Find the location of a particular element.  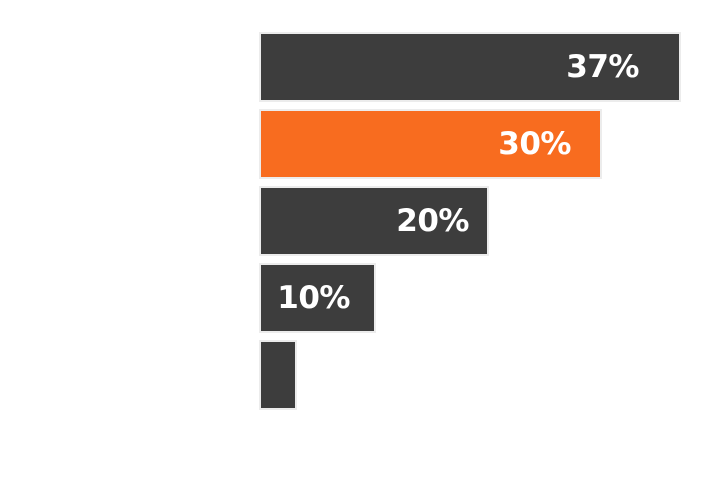

bar-segment: 37% is located at coordinates (470, 67).